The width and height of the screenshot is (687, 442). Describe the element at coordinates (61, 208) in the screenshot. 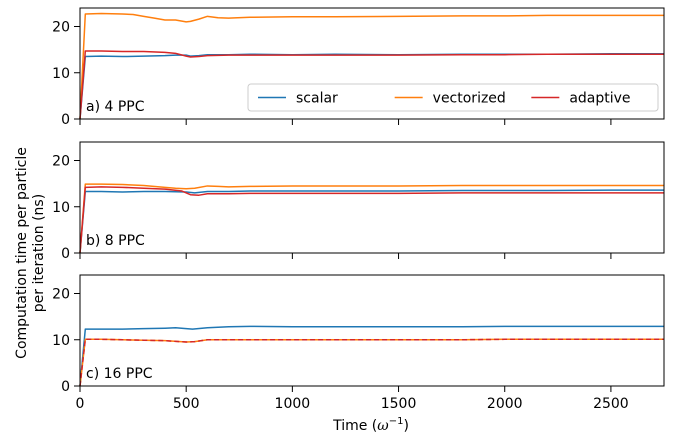

I see `panel-b-ytick-label: 10` at that location.